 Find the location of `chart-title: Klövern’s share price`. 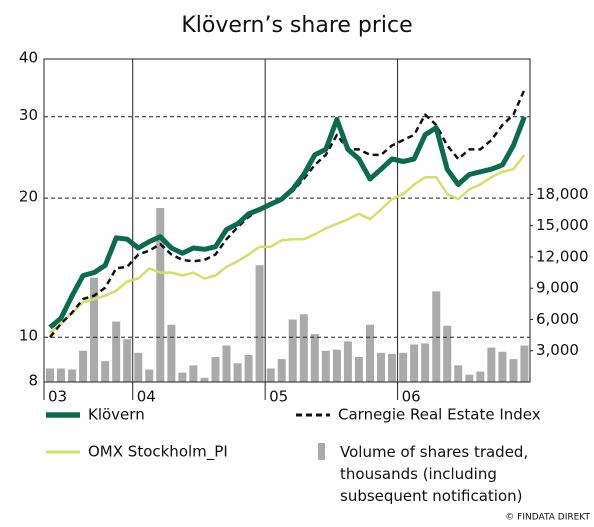

chart-title: Klövern’s share price is located at coordinates (296, 25).